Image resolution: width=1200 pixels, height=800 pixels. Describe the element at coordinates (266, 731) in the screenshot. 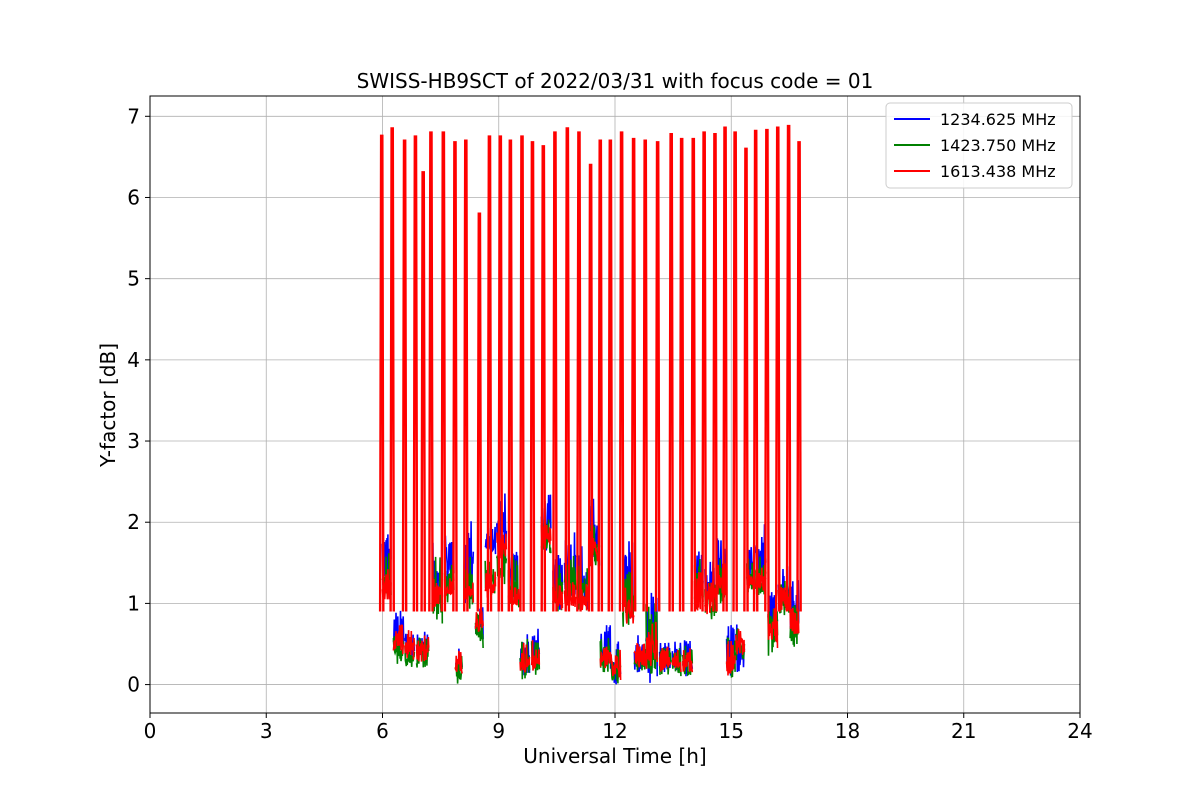

I see `x-tick-label: 3` at that location.